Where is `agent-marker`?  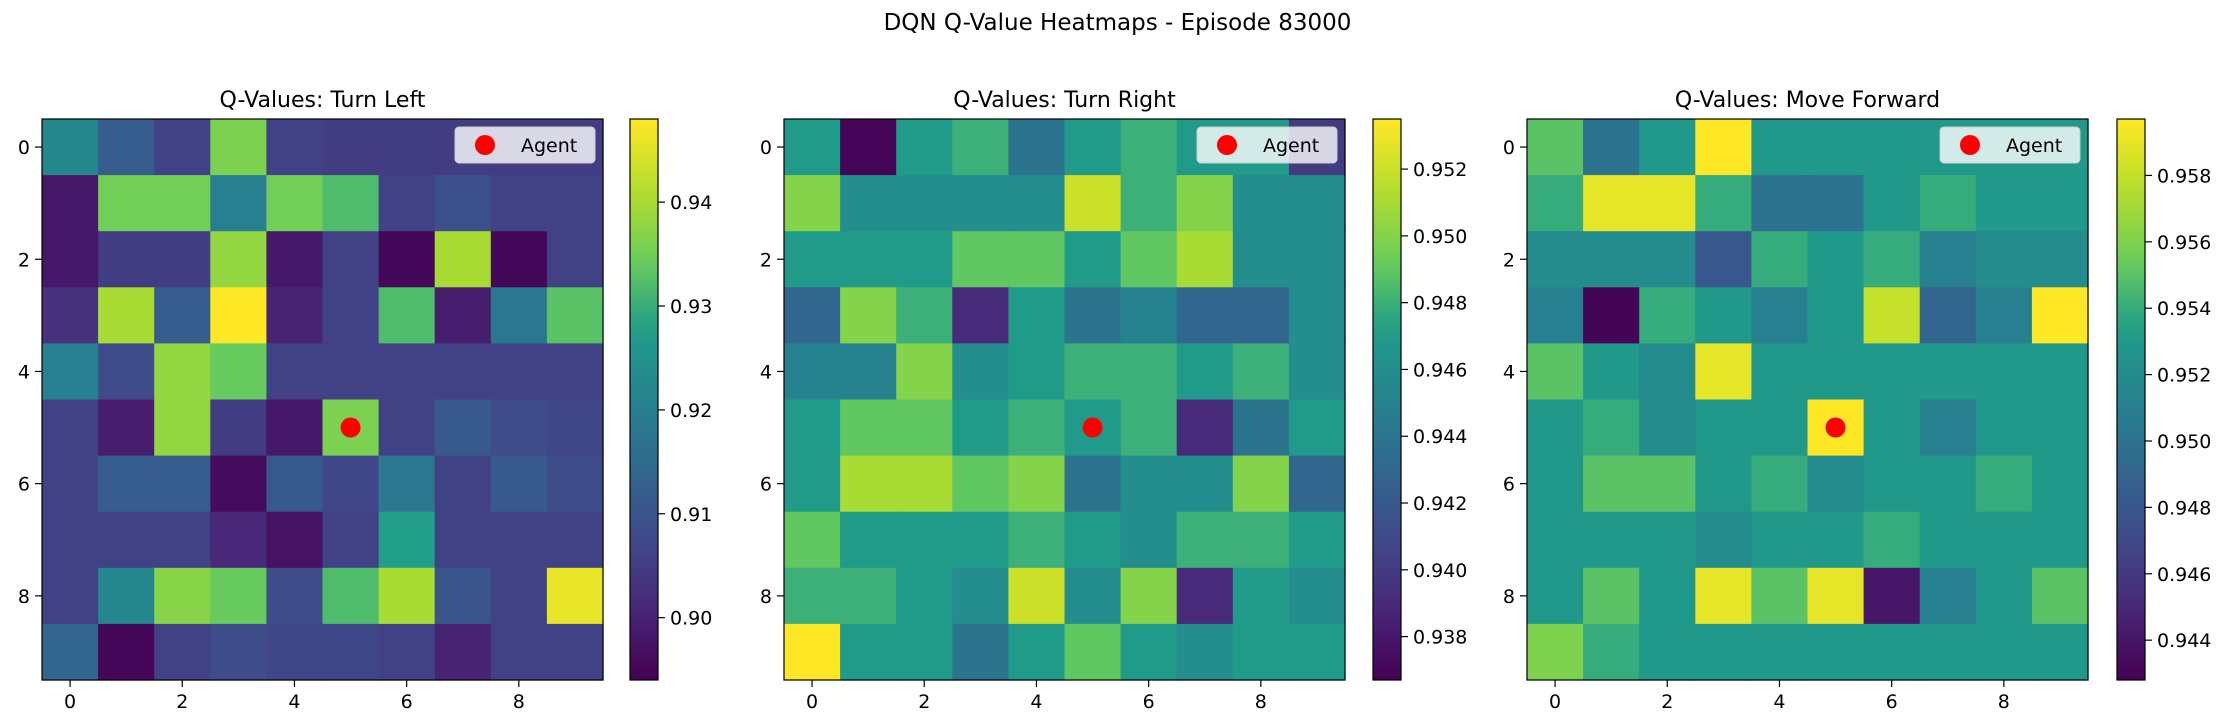
agent-marker is located at coordinates (1092, 427).